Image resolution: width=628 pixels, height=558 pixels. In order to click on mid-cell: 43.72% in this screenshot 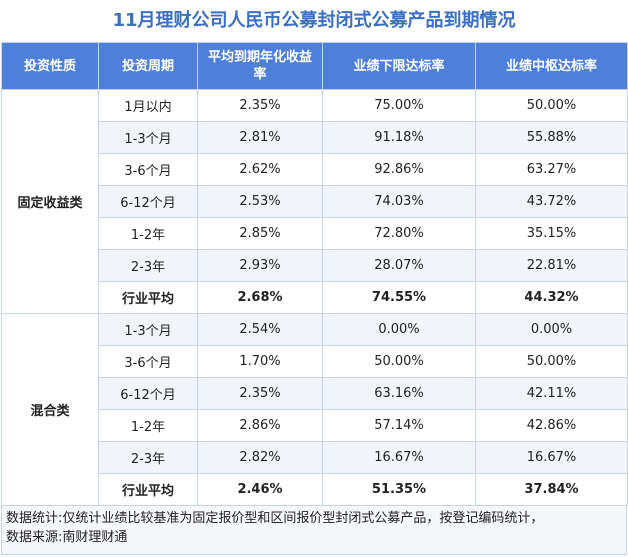, I will do `click(551, 201)`.